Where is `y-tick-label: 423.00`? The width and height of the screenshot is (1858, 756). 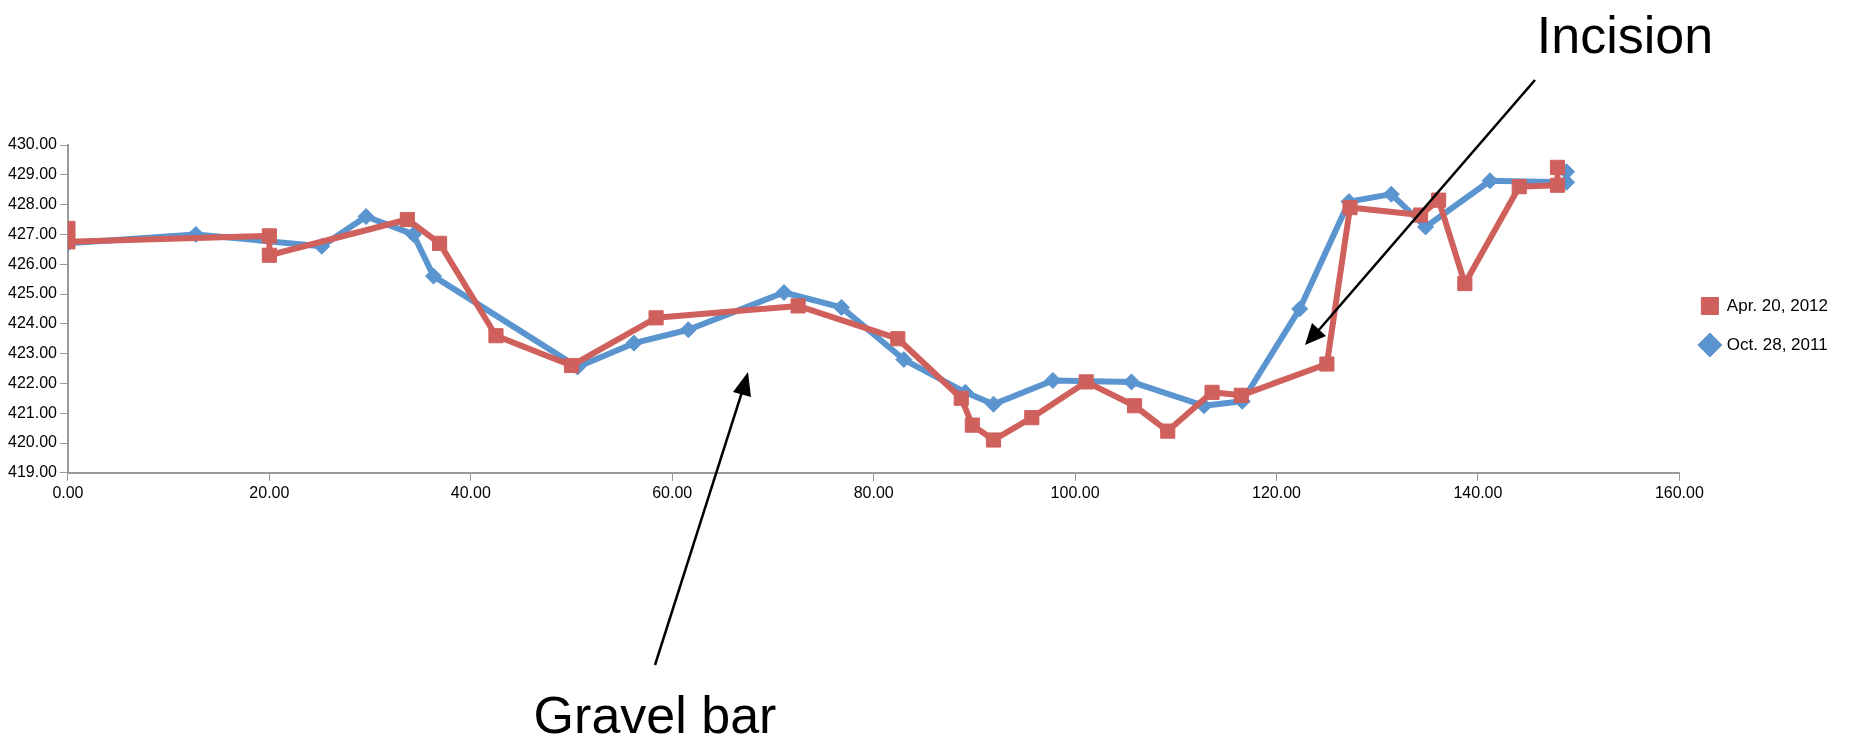 y-tick-label: 423.00 is located at coordinates (33, 353).